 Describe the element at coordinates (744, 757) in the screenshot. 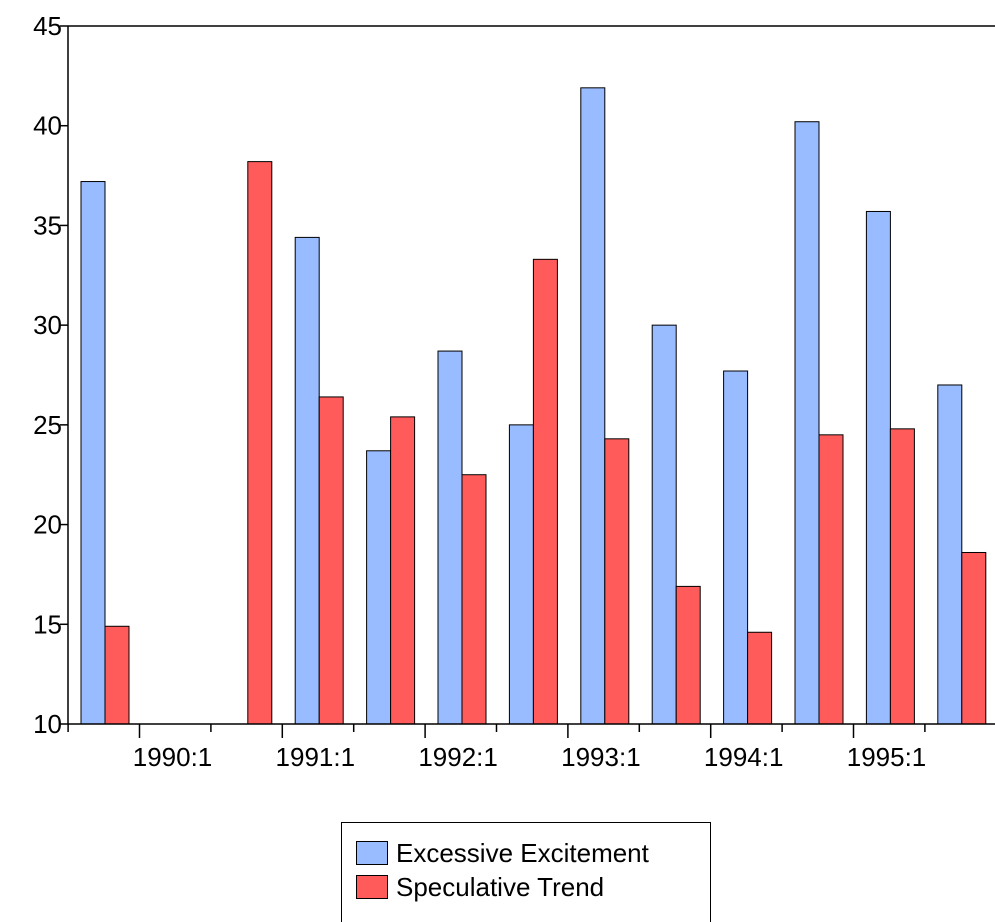

I see `x-tick-label-1994-1: 1994:1` at that location.